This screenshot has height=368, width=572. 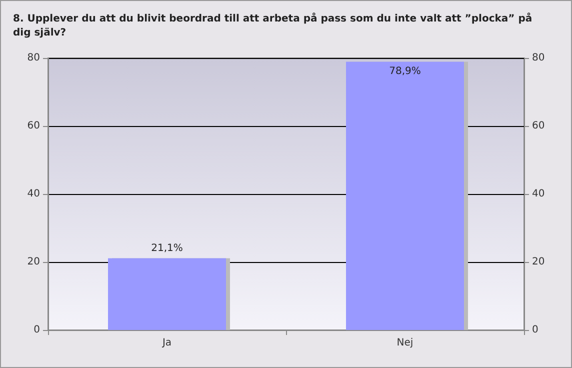 I want to click on y-tick-label: 80, so click(x=33, y=58).